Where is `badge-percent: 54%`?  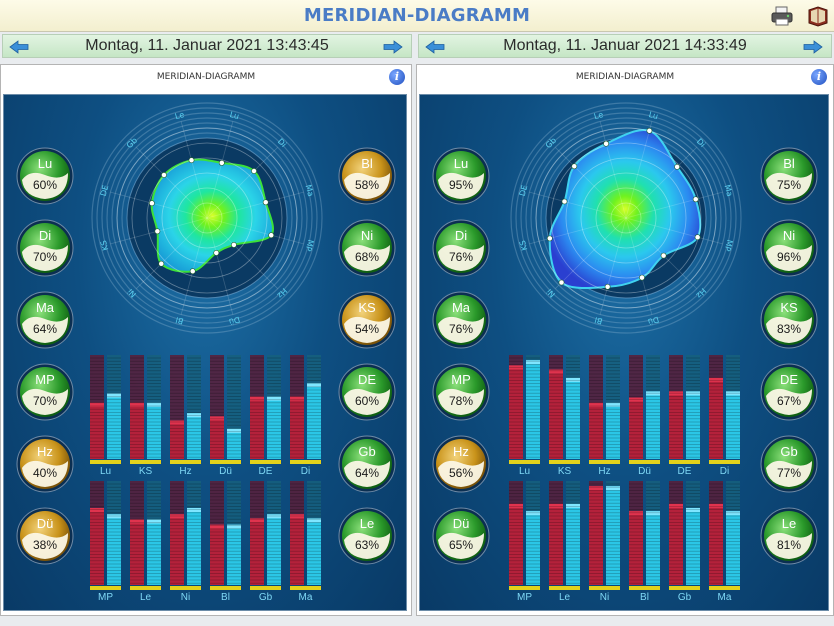 badge-percent: 54% is located at coordinates (367, 329).